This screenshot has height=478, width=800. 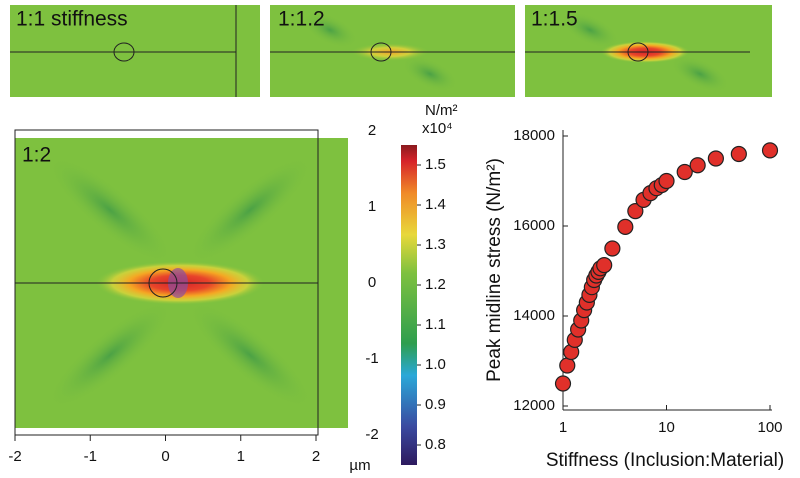 I want to click on panel-title: 1:1.2, so click(x=301, y=19).